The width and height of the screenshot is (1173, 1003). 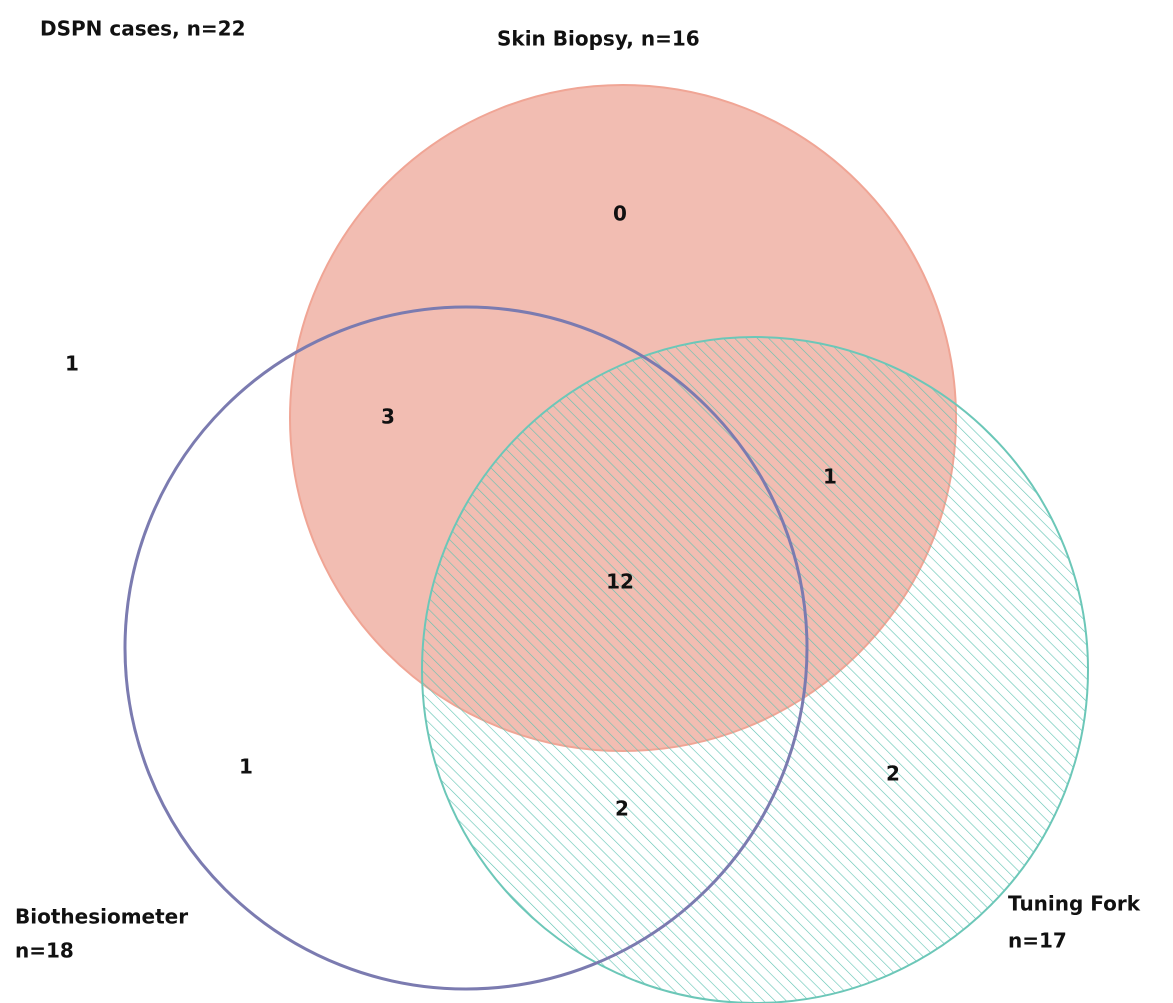 What do you see at coordinates (620, 214) in the screenshot?
I see `region-count: 0` at bounding box center [620, 214].